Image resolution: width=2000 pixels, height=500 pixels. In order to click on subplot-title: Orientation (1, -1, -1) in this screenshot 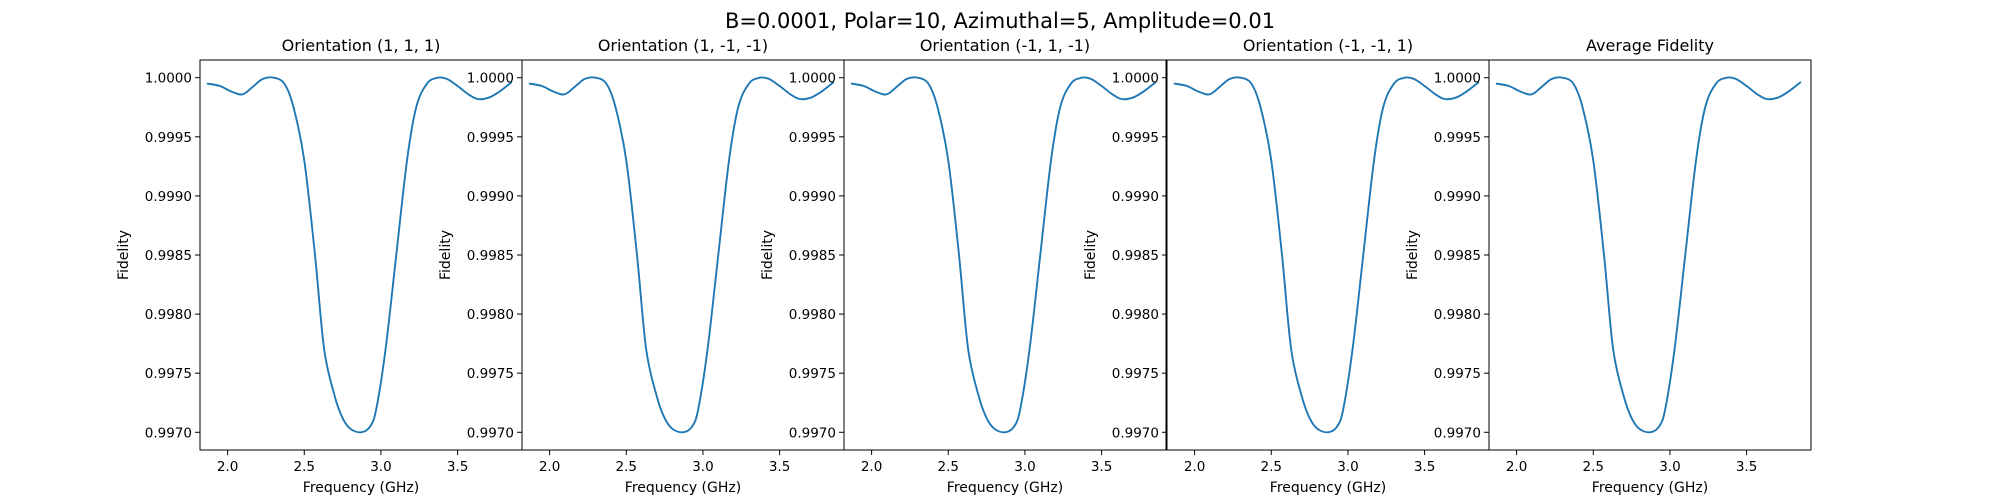, I will do `click(683, 45)`.